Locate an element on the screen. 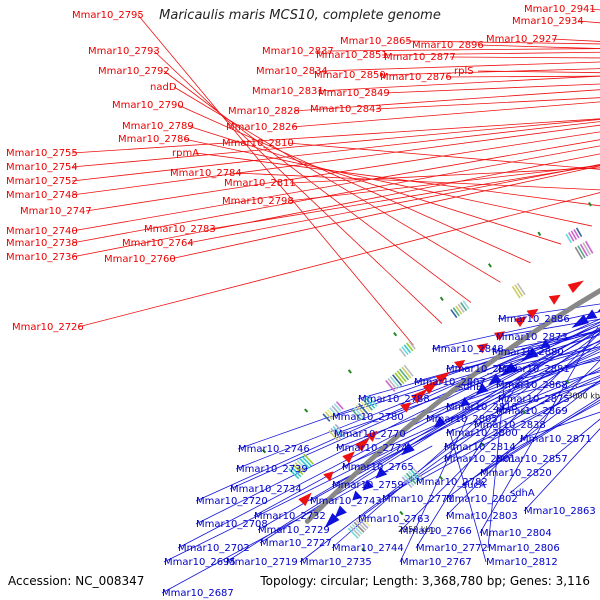 This screenshot has height=600, width=600. gene-label: Mmar10_2766 is located at coordinates (436, 531).